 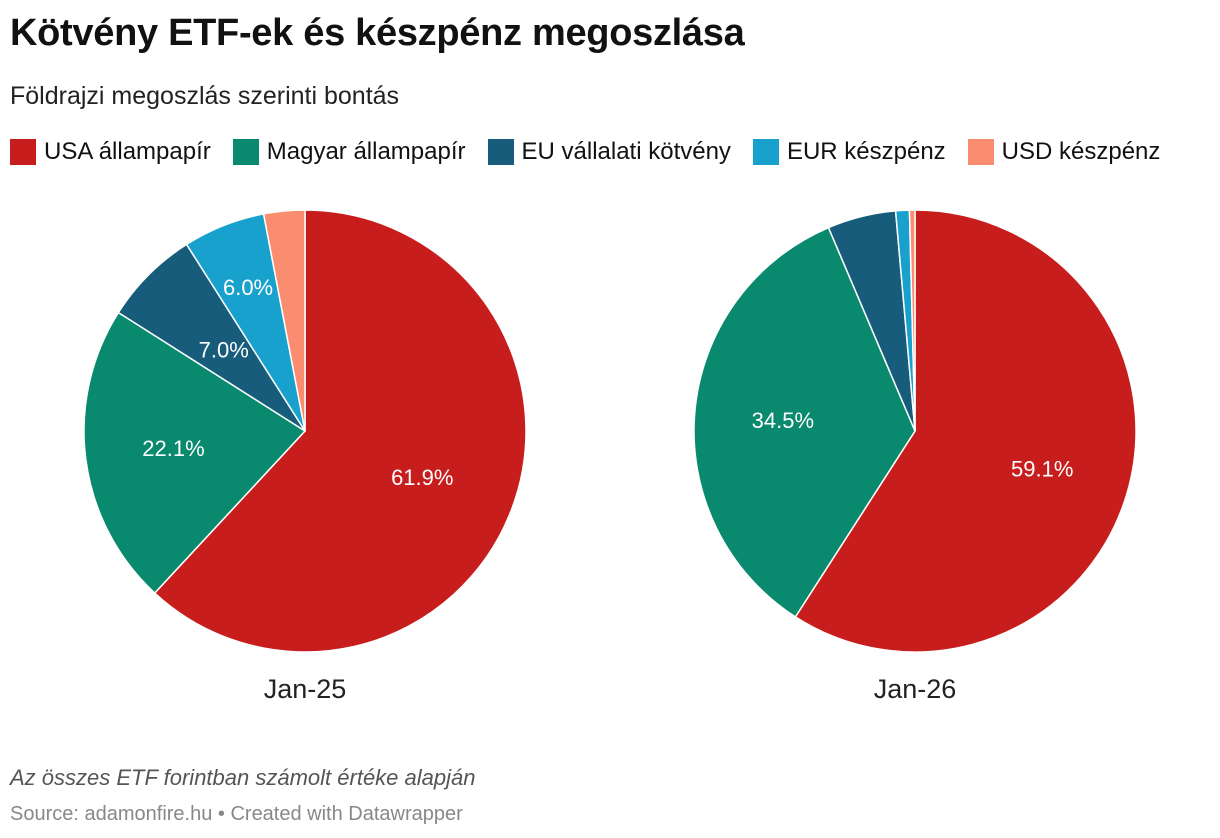 I want to click on pie-caption: Jan-26, so click(x=915, y=689).